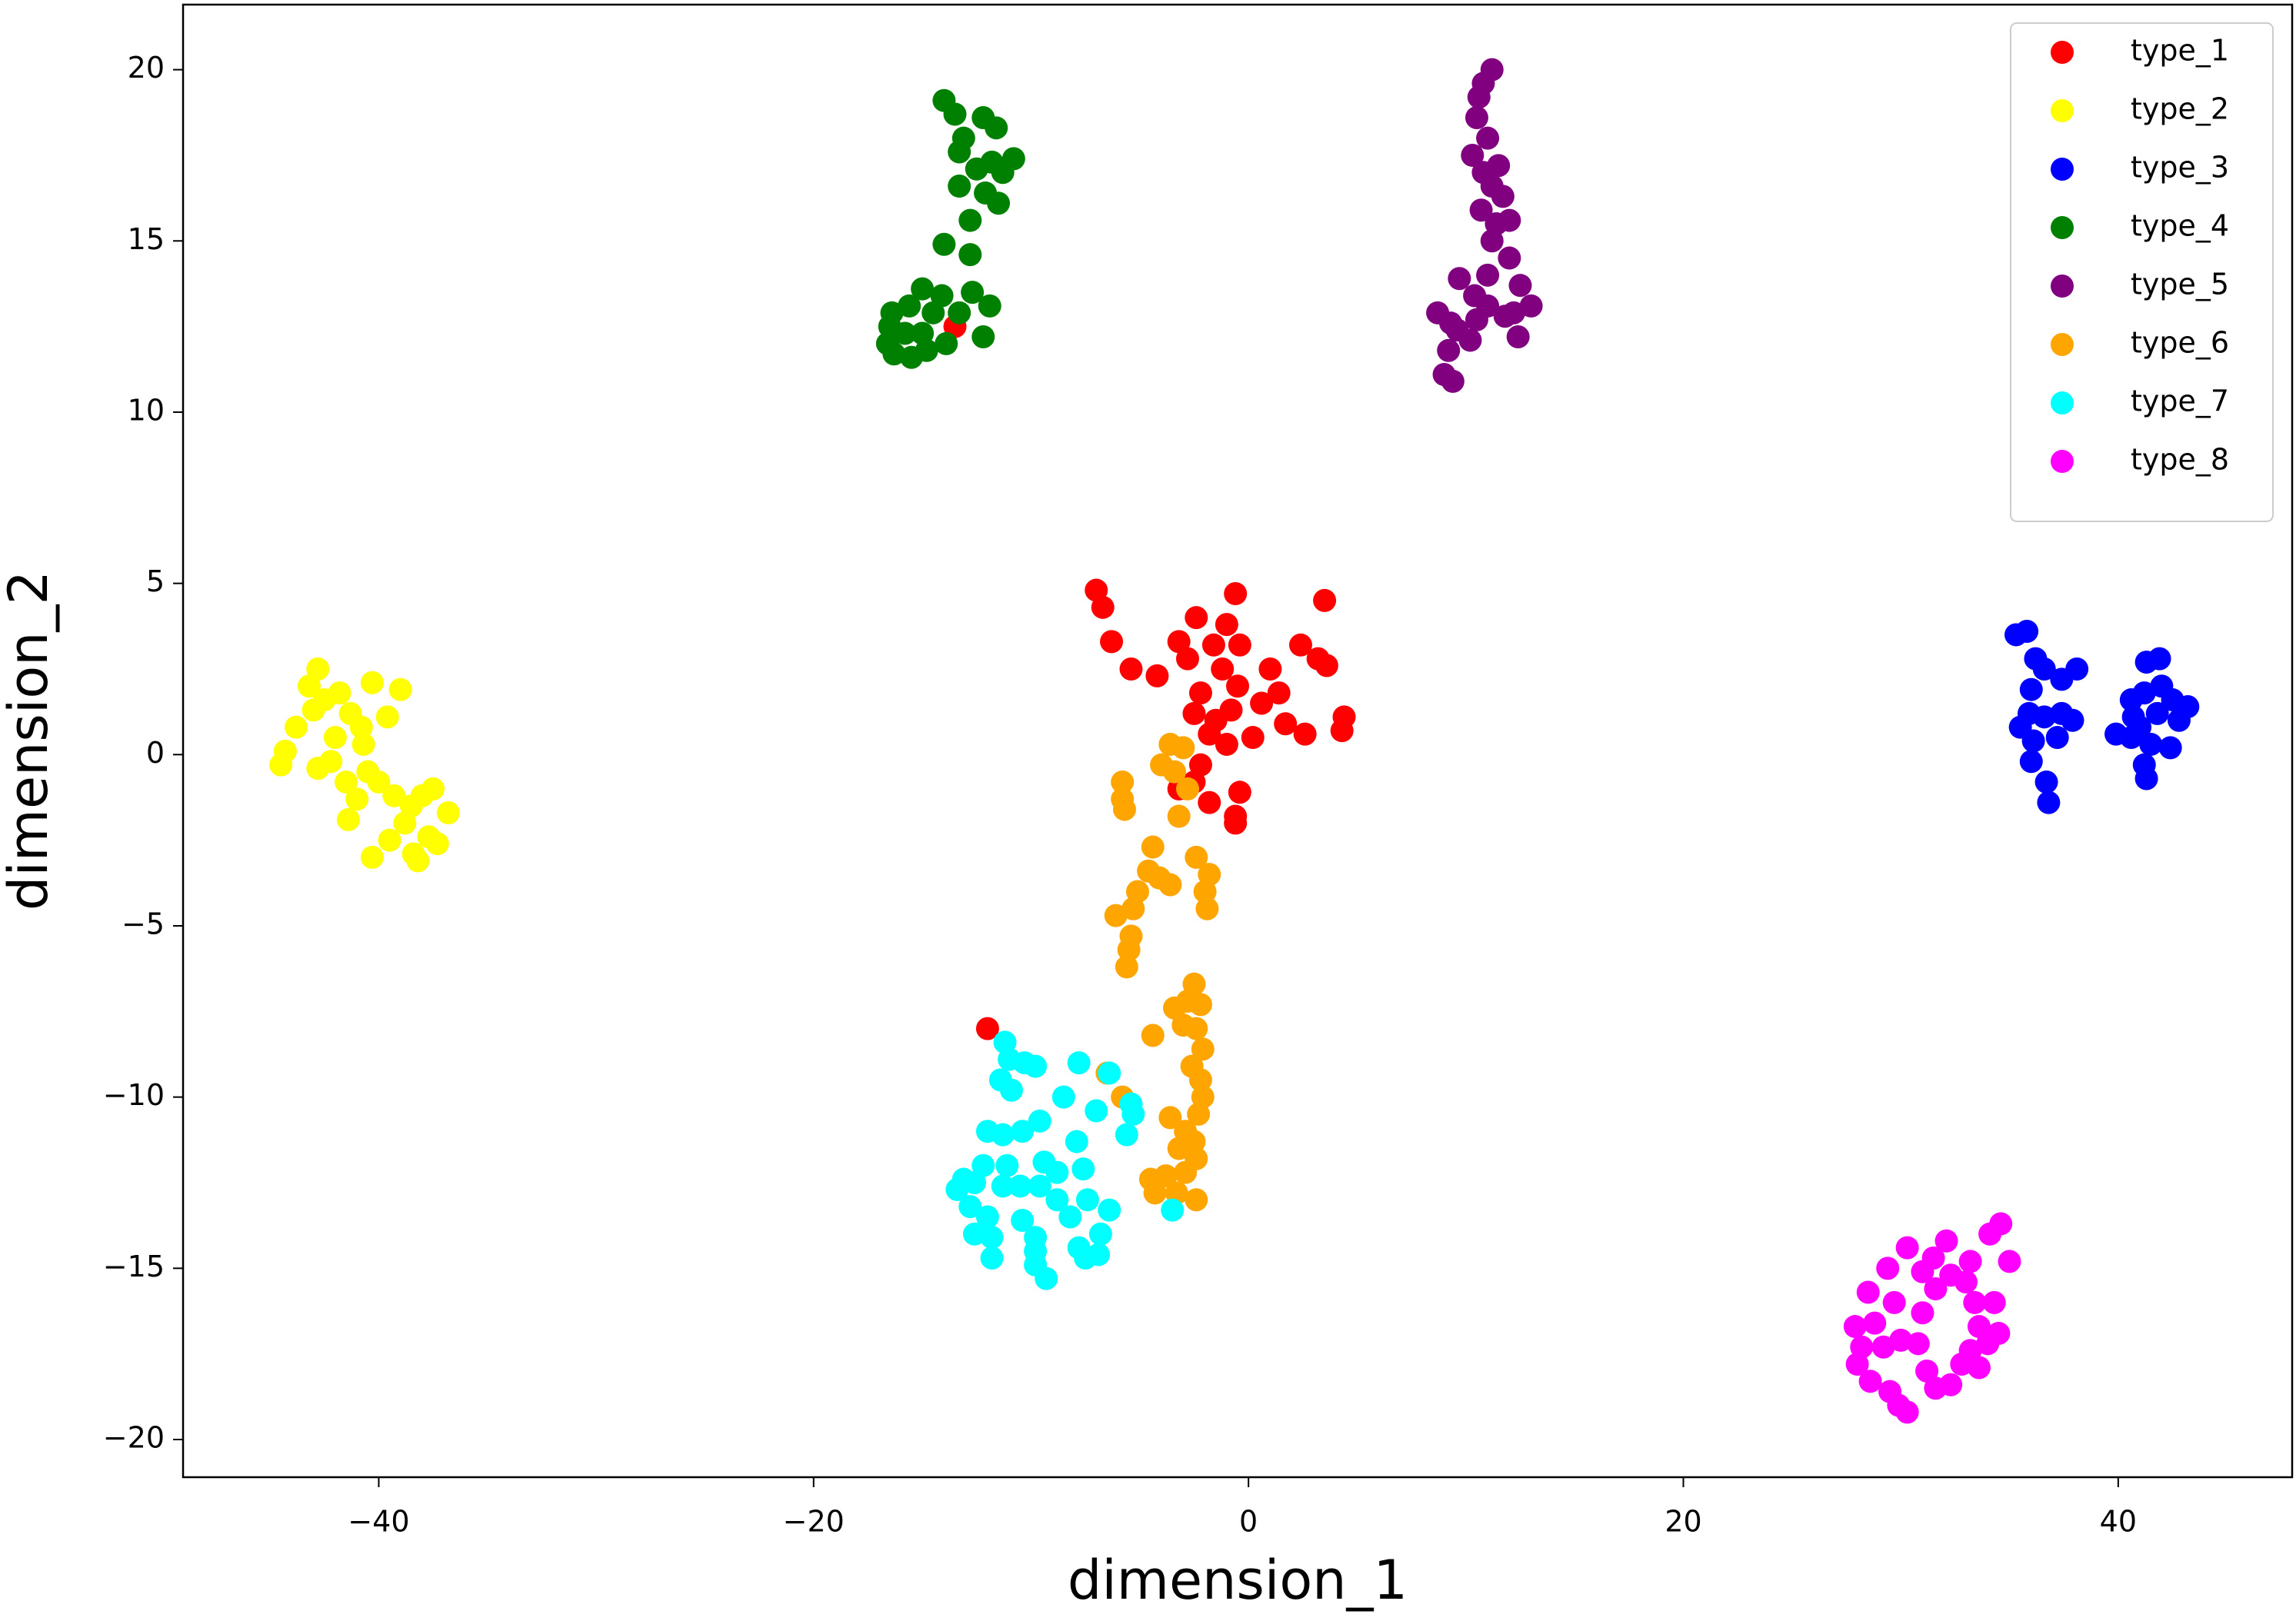  I want to click on legend-frame, so click(2142, 272).